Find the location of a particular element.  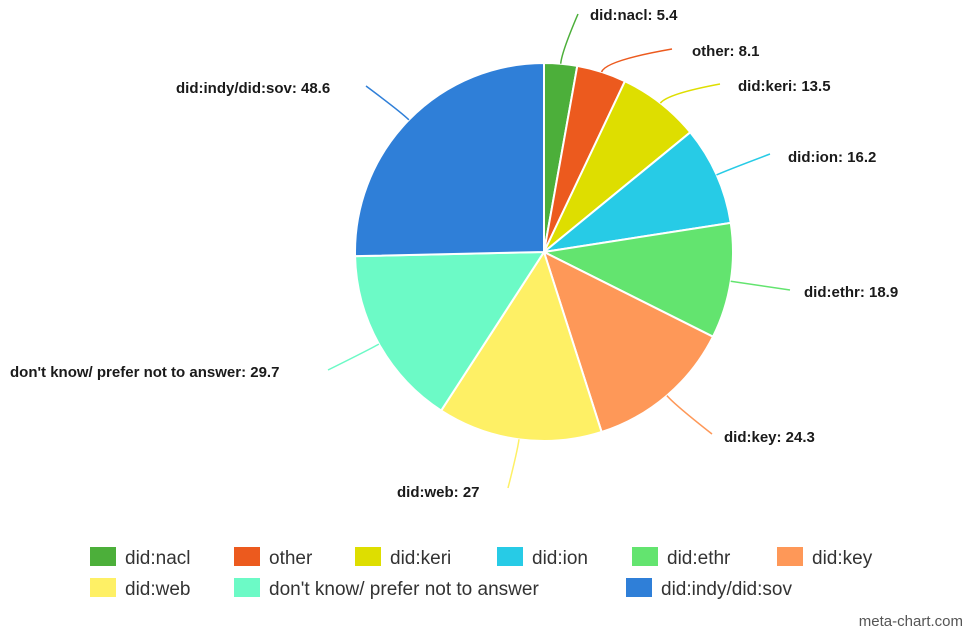

legend-label: did:web is located at coordinates (158, 589).